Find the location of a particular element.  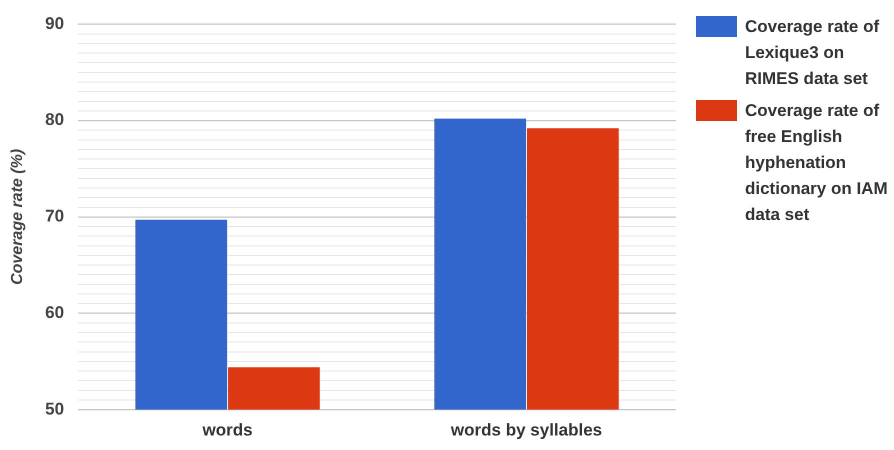

x-tick-label: words is located at coordinates (227, 430).